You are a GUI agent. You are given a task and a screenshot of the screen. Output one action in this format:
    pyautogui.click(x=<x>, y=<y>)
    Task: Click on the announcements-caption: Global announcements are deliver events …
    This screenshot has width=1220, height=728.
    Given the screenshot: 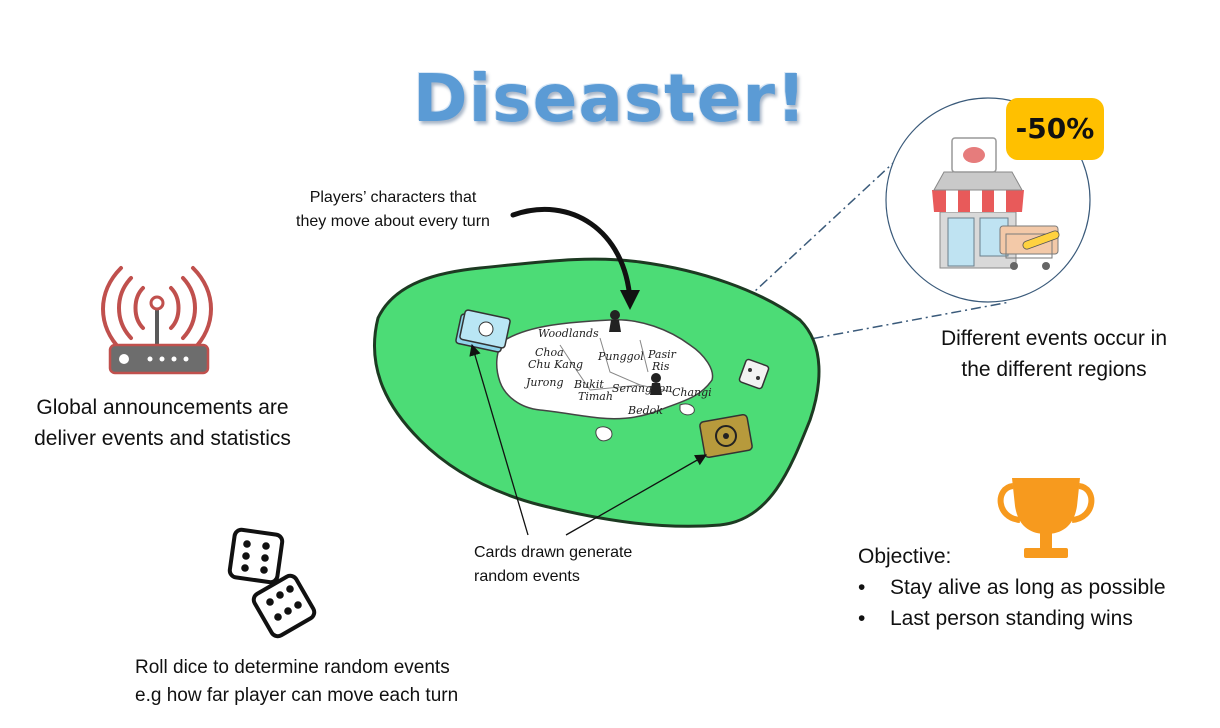 What is the action you would take?
    pyautogui.click(x=162, y=423)
    